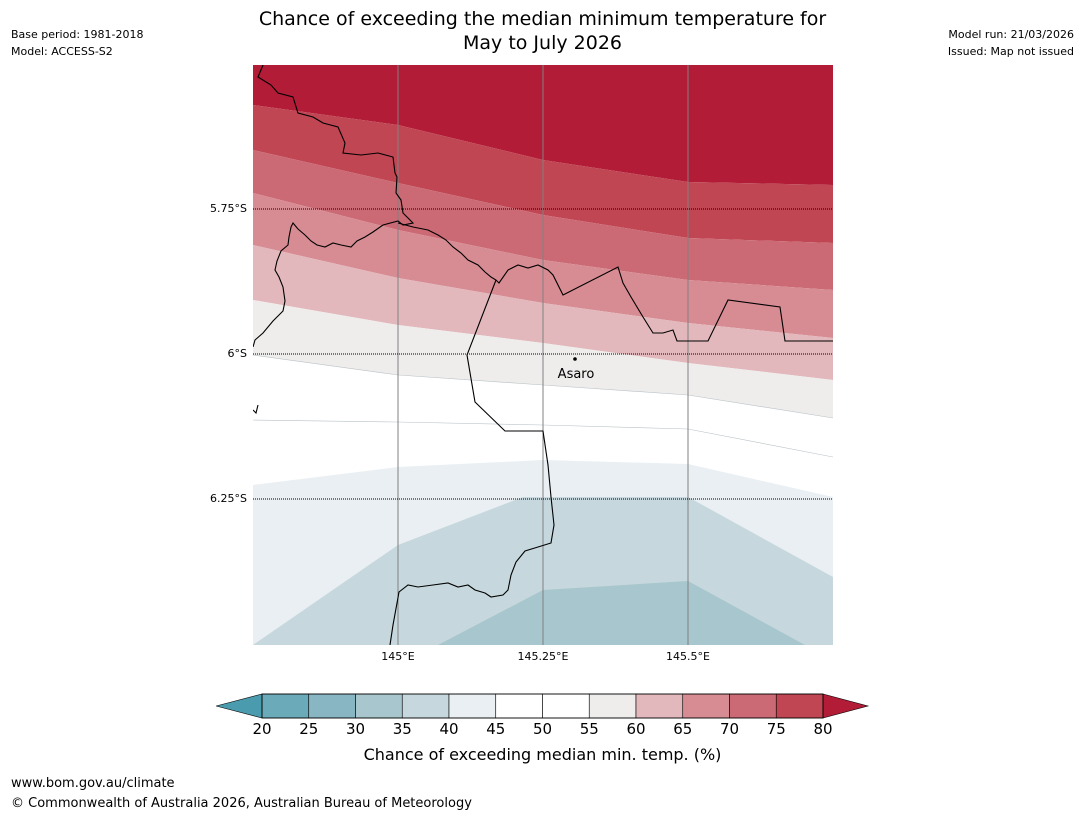 This screenshot has height=816, width=1085. Describe the element at coordinates (402, 729) in the screenshot. I see `colorbar-tick-label: 35` at that location.